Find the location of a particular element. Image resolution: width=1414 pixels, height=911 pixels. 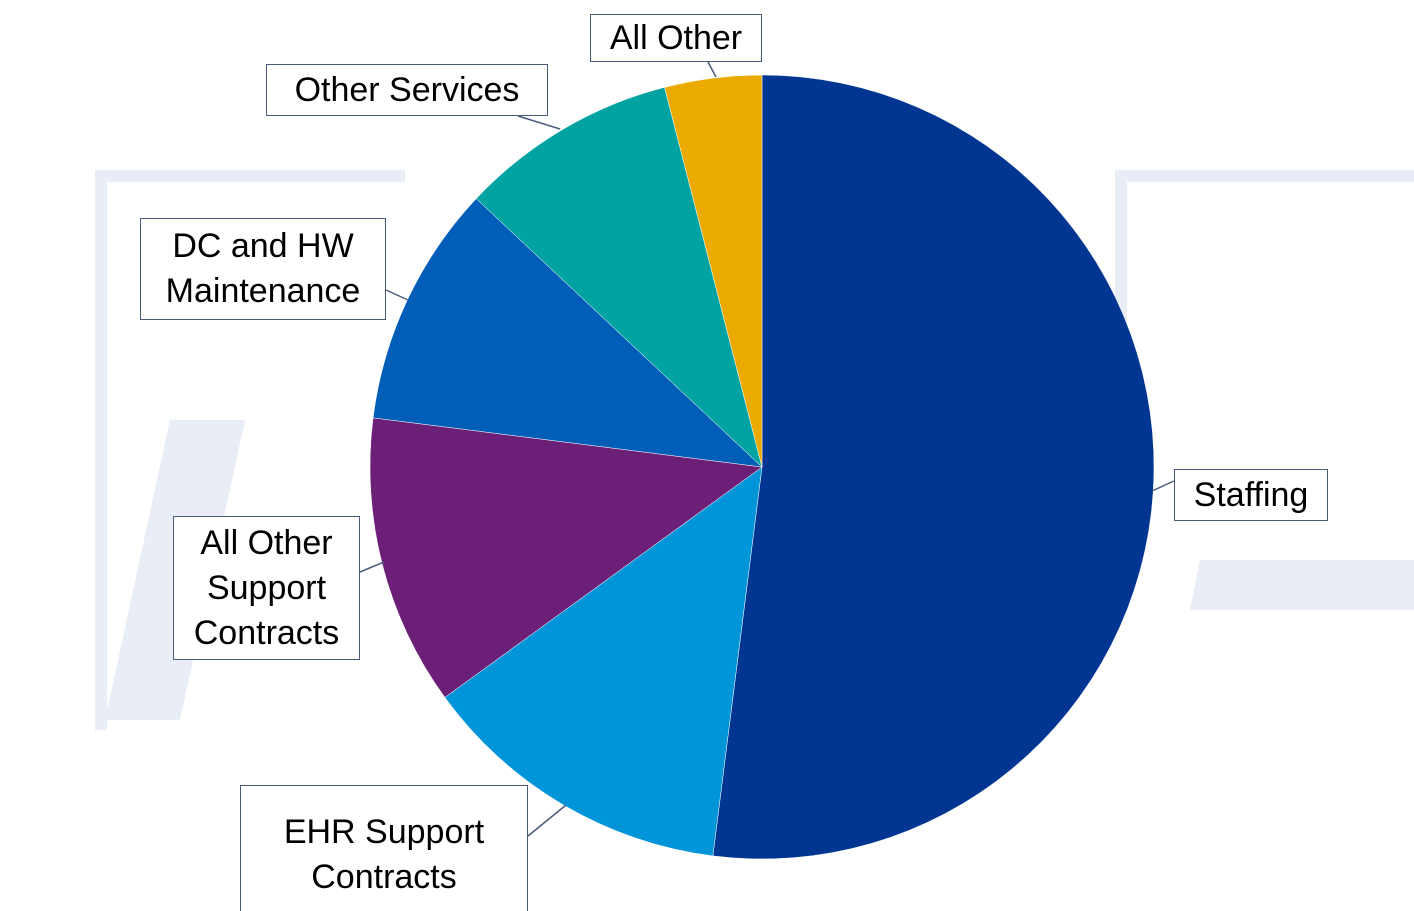

slice-label: All Other is located at coordinates (676, 38).